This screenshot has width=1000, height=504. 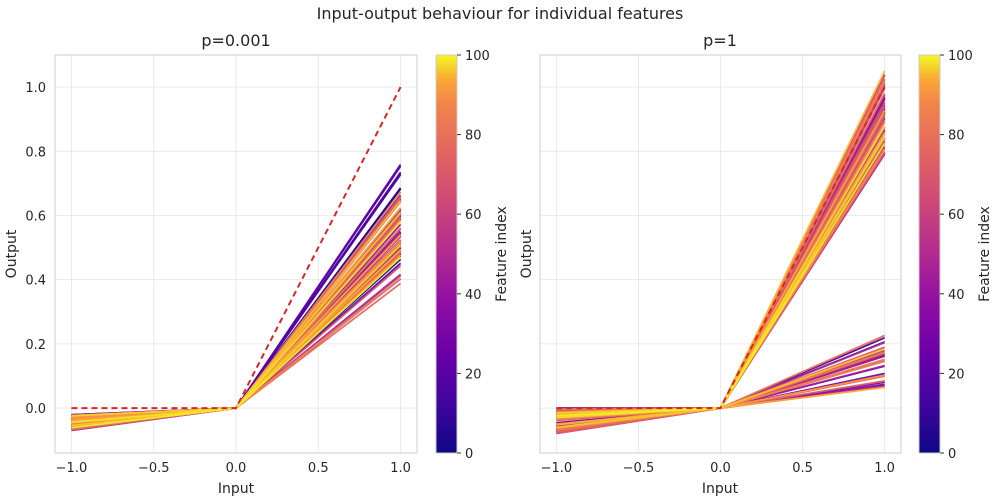 I want to click on y-tick-label: 0.6, so click(x=35, y=216).